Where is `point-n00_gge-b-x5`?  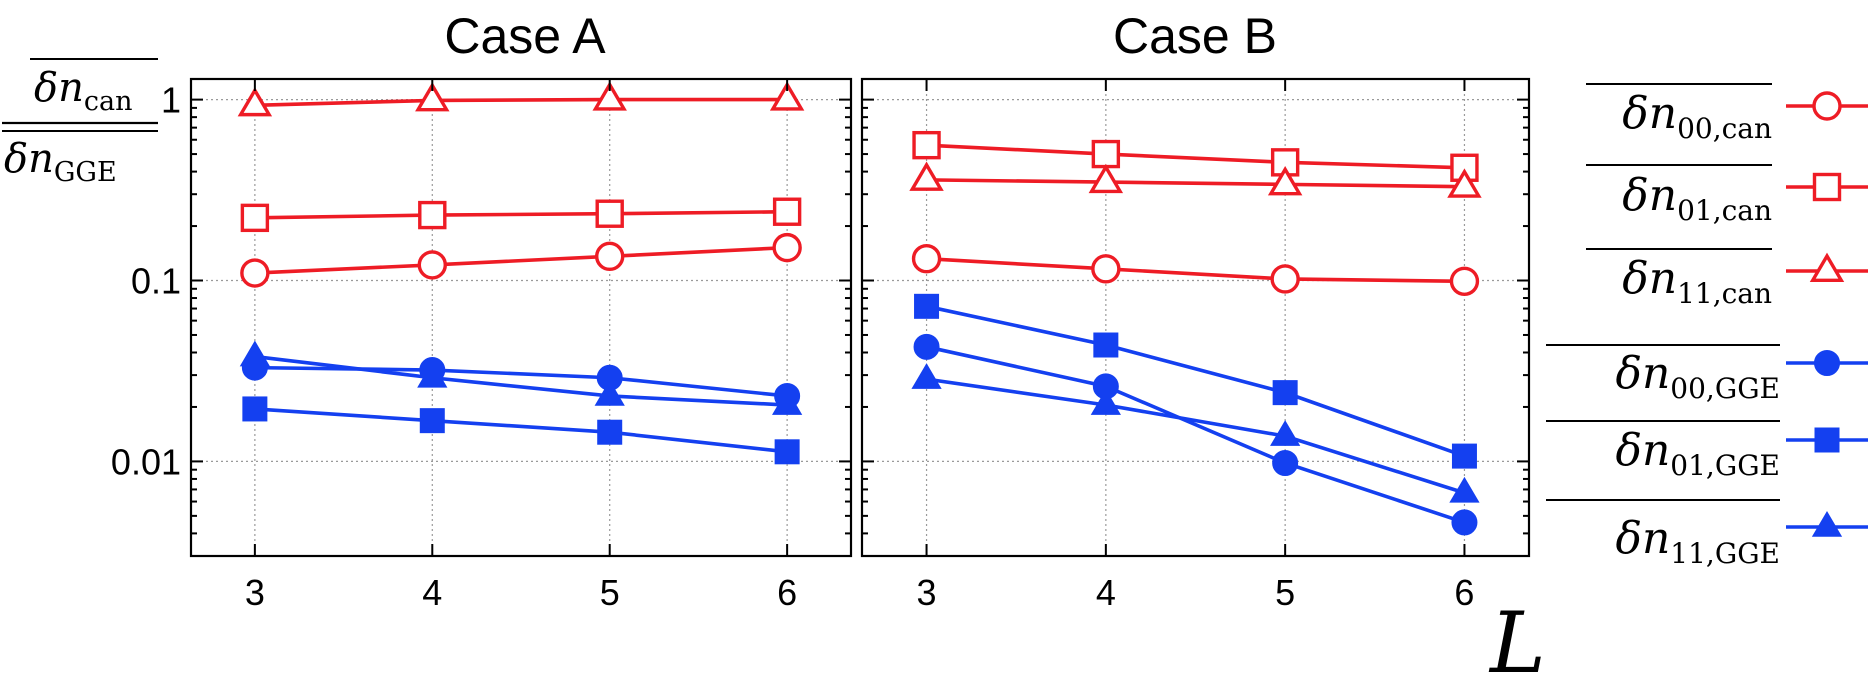 point-n00_gge-b-x5 is located at coordinates (1285, 462).